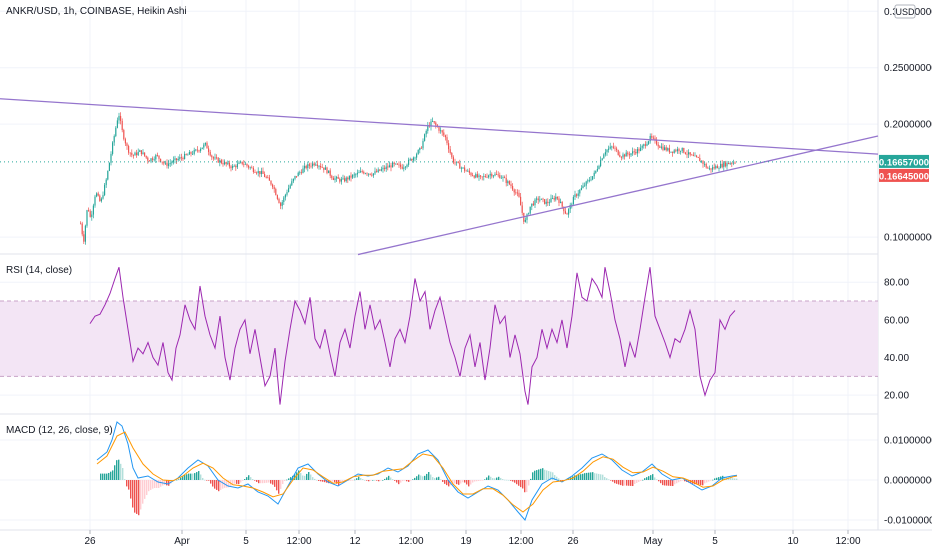 The image size is (932, 550). Describe the element at coordinates (904, 162) in the screenshot. I see `last-price-label: 0.16657000` at that location.